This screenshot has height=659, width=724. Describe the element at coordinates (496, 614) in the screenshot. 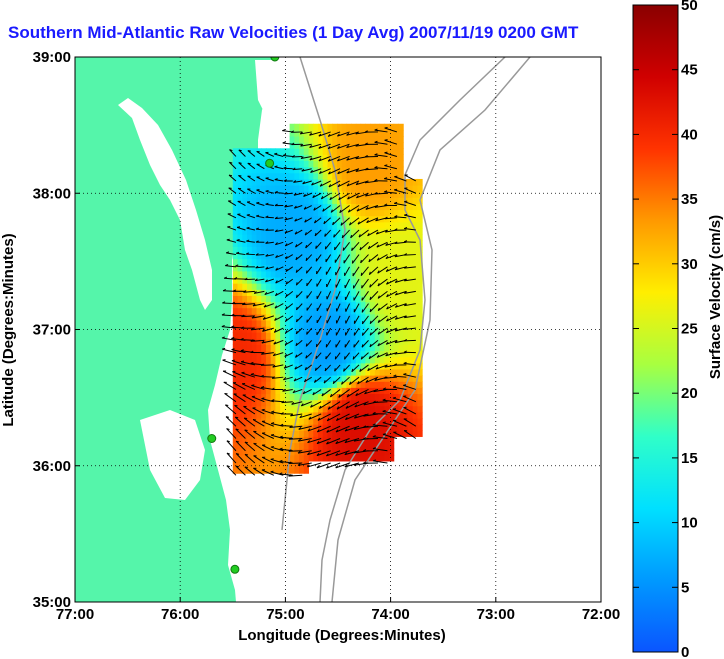

I see `x-tick-label: 73:00` at that location.